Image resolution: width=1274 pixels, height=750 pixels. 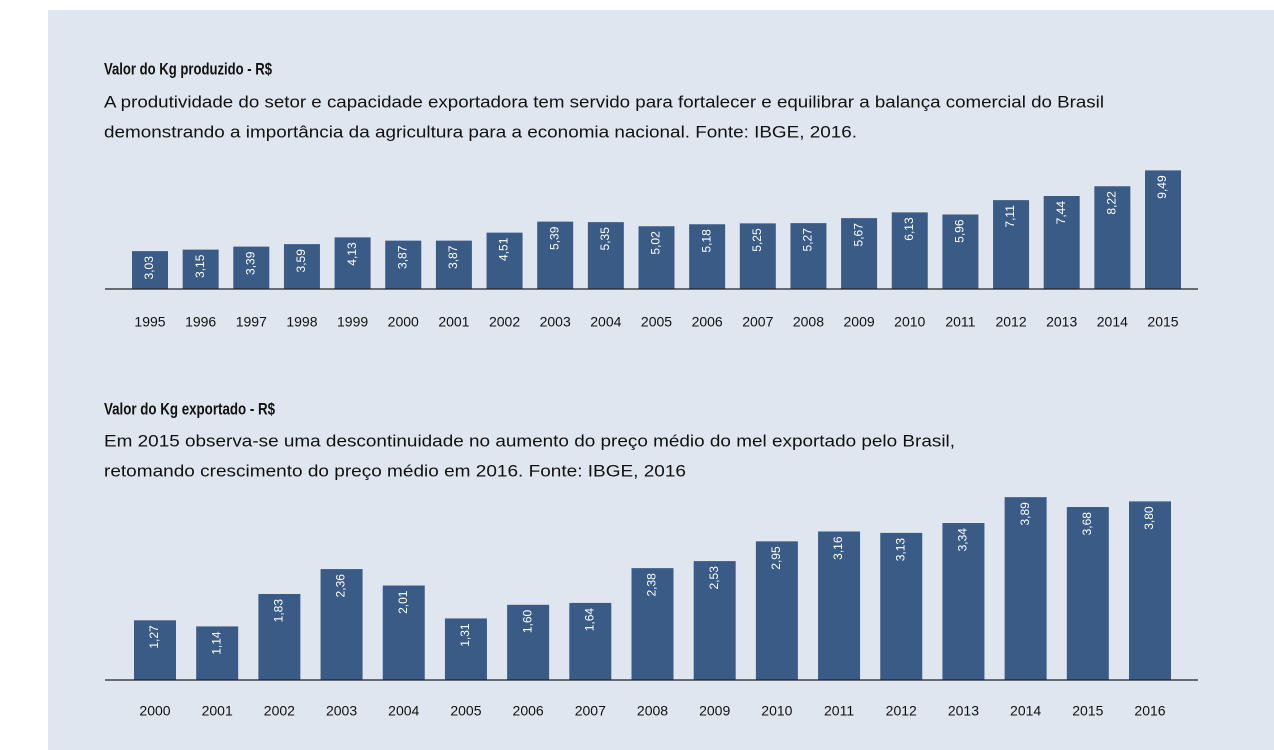 I want to click on data-label: 5,39, so click(x=554, y=238).